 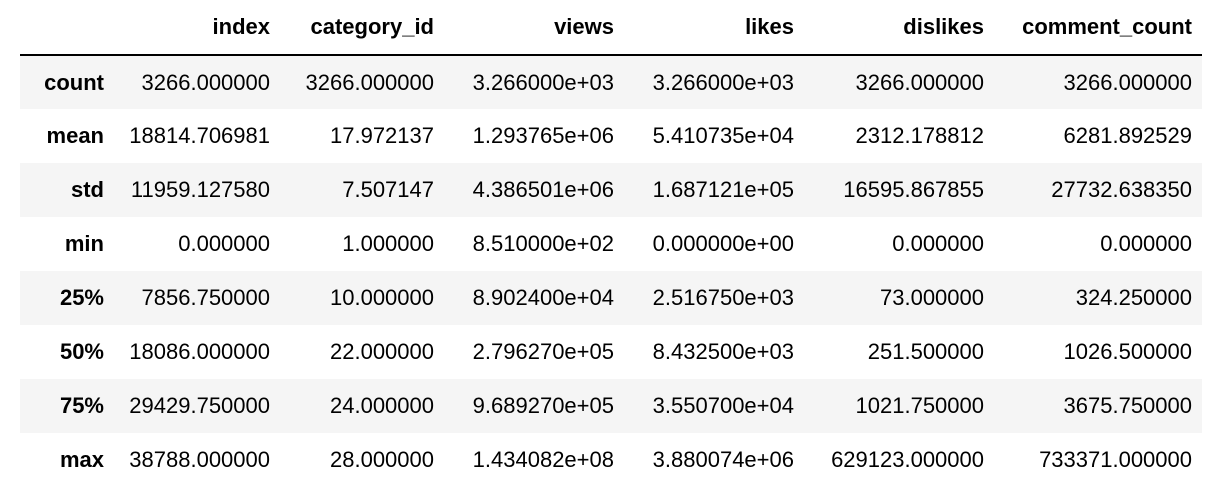 I want to click on table-cell: 9.689270e+05, so click(x=543, y=405).